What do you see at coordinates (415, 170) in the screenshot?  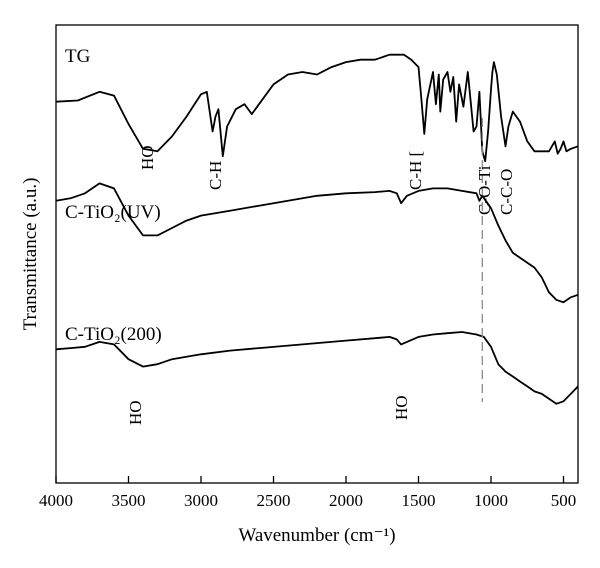 I see `peak-label: C-H [` at bounding box center [415, 170].